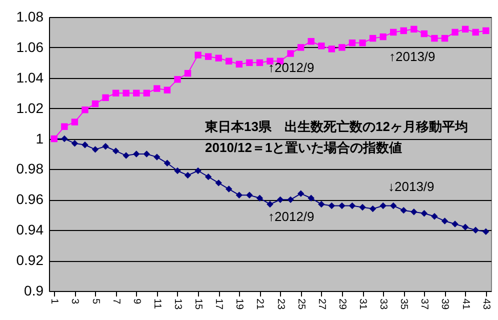 The image size is (498, 320). Describe the element at coordinates (383, 304) in the screenshot. I see `x-tick-label: 33` at that location.